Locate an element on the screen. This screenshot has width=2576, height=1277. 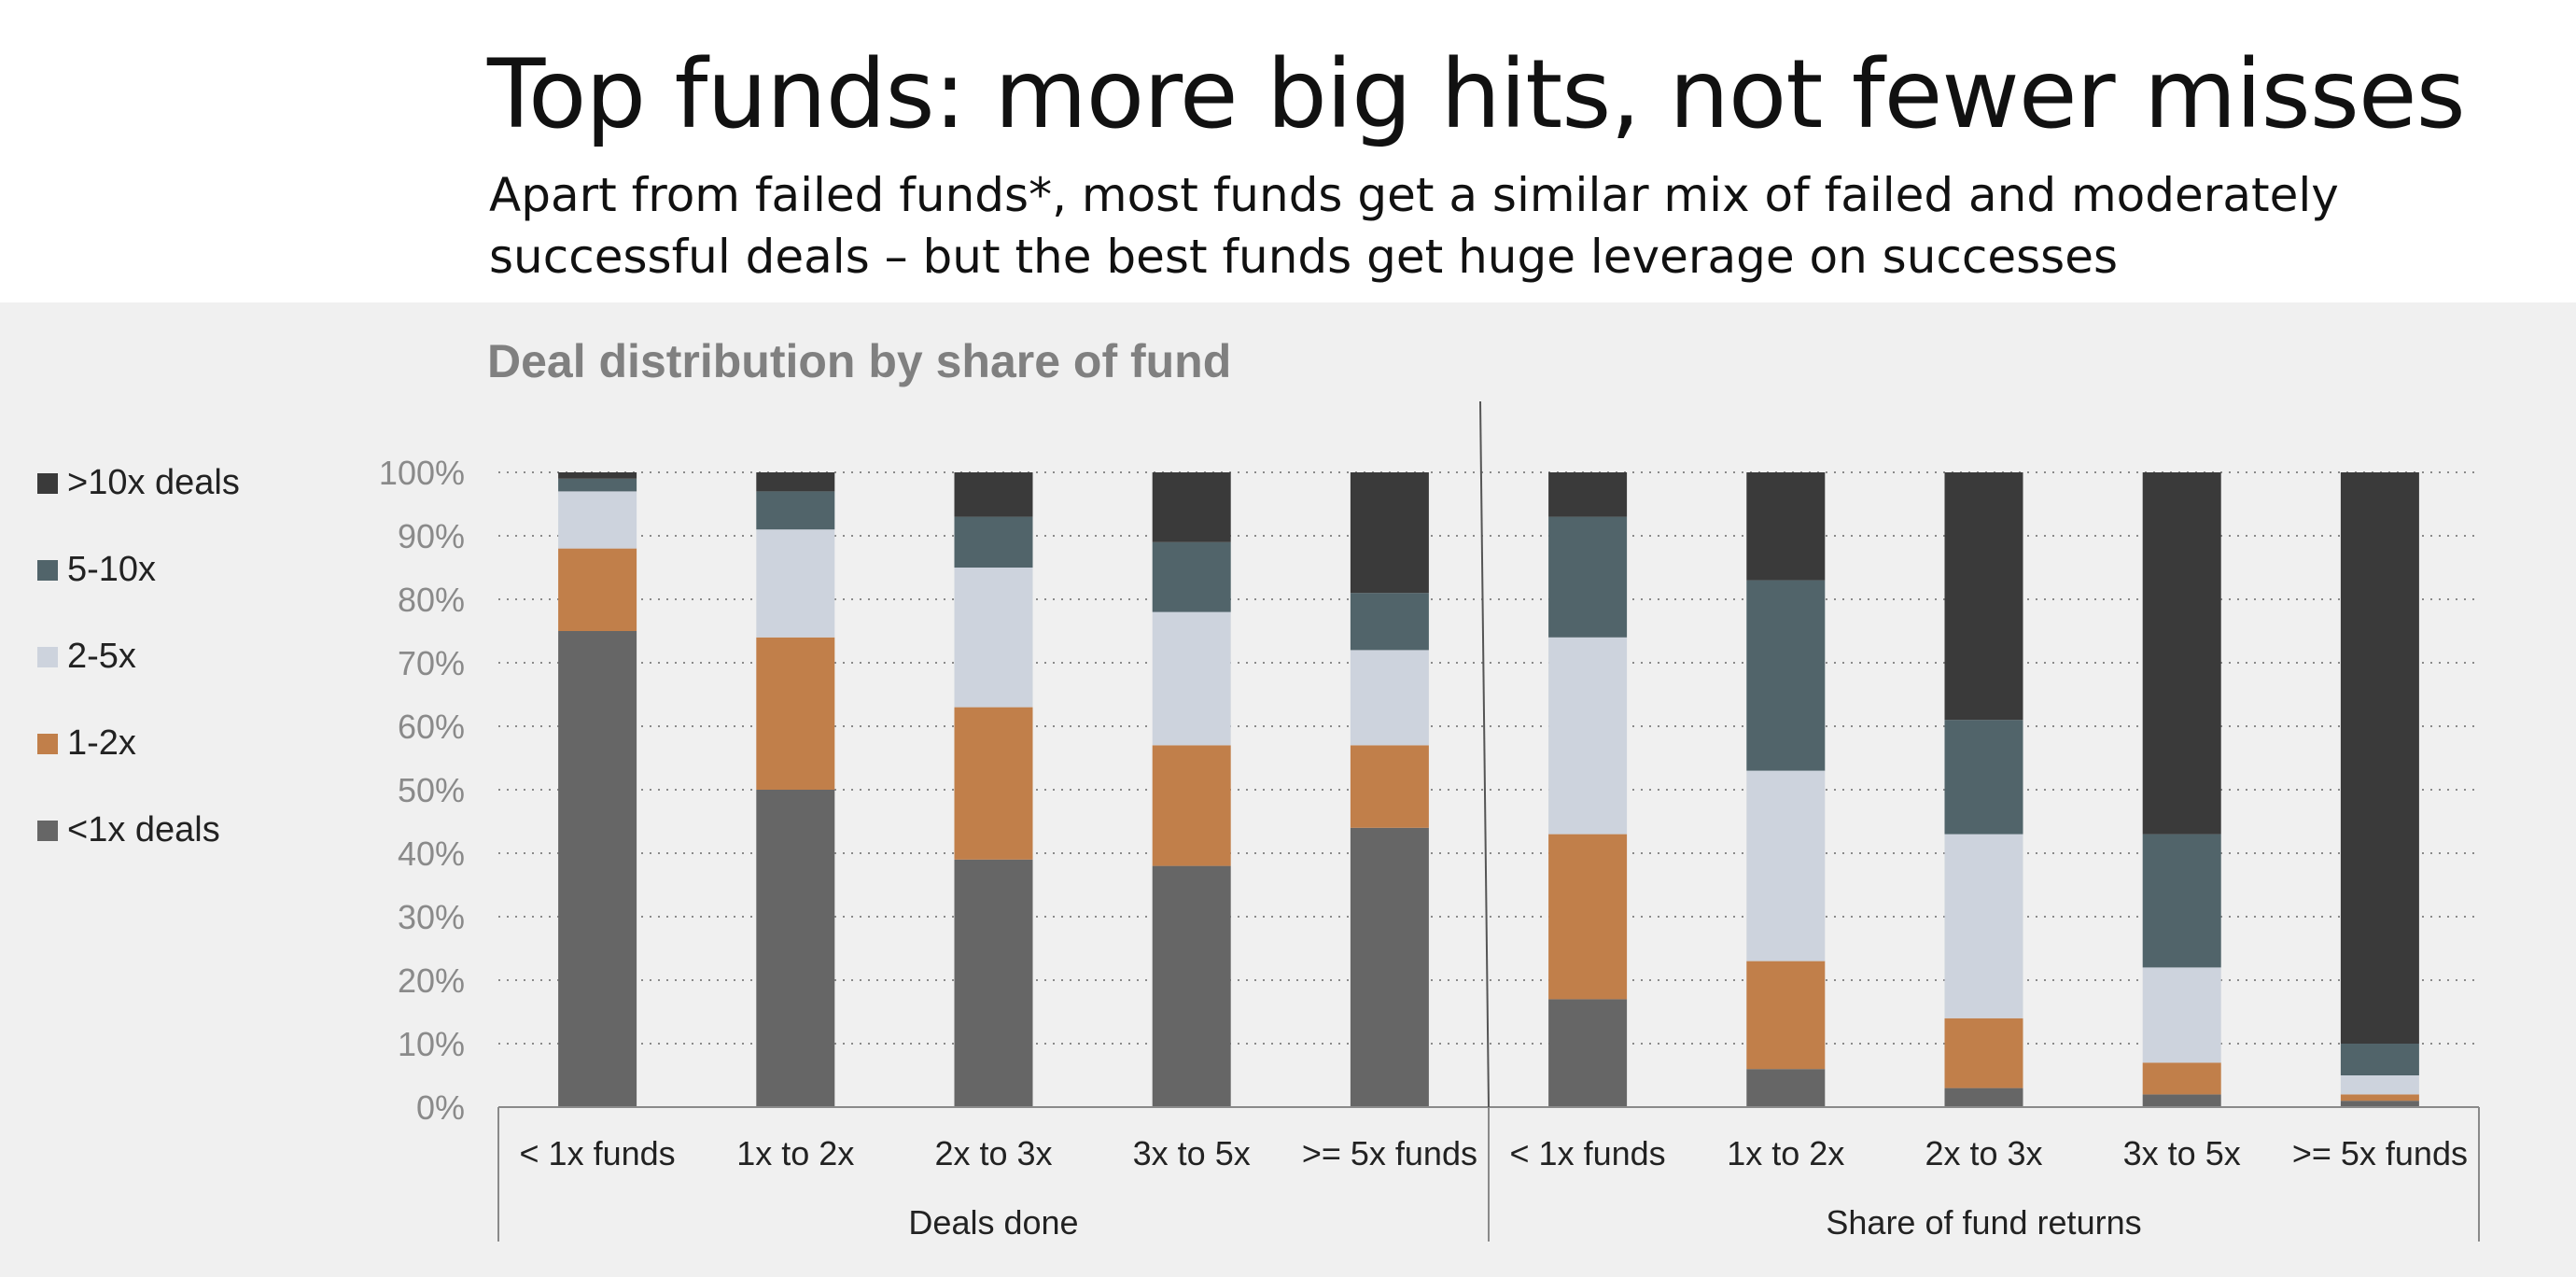
group-label: Deals done is located at coordinates (993, 1222).